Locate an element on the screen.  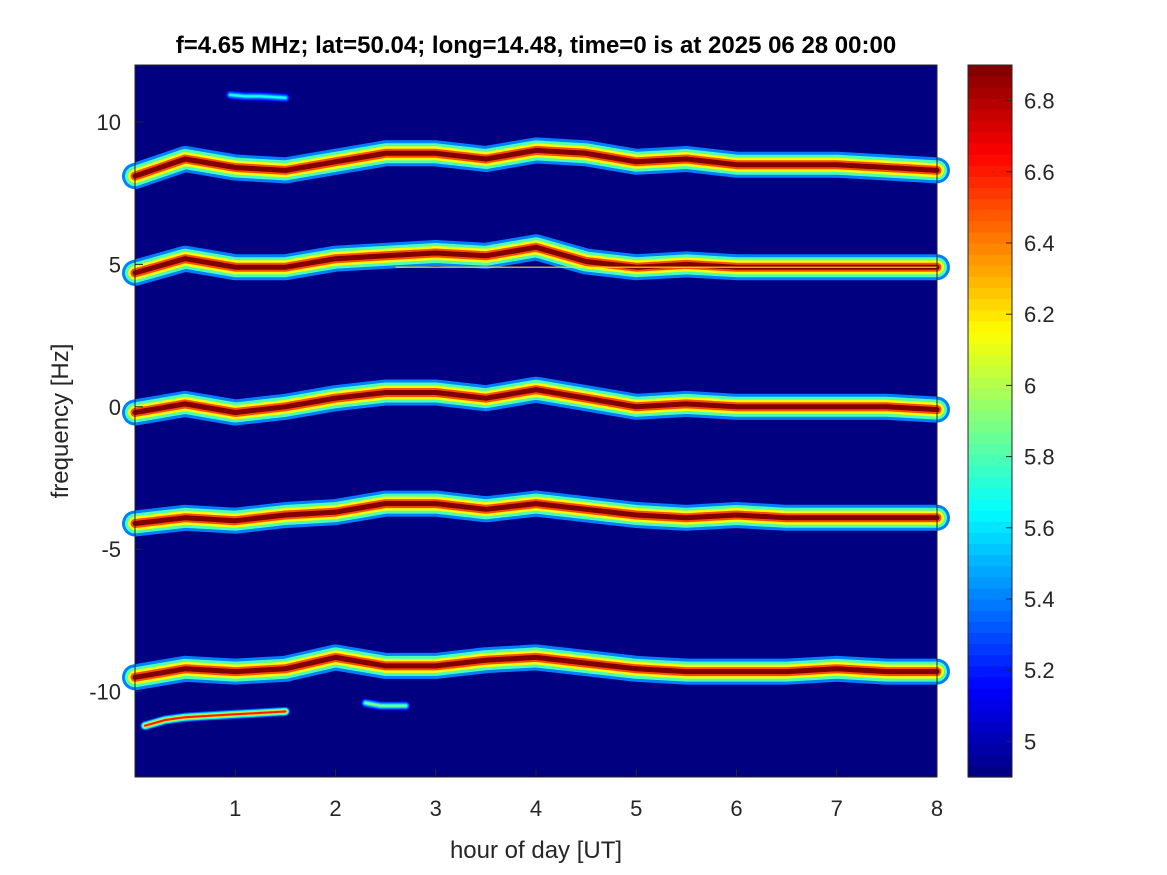
y-tick-label: -10 is located at coordinates (105, 692).